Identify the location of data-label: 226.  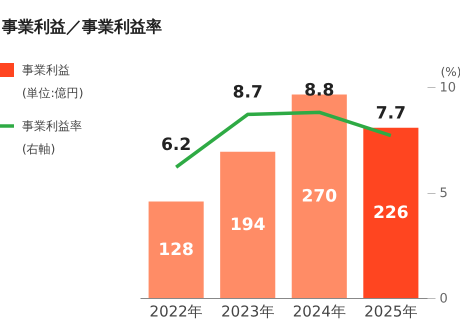
(391, 212).